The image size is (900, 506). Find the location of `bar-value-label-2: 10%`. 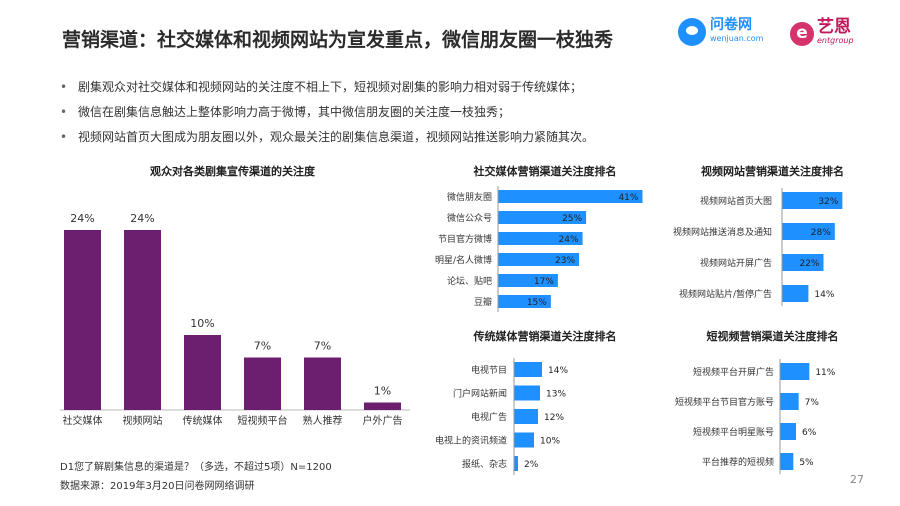

bar-value-label-2: 10% is located at coordinates (202, 323).